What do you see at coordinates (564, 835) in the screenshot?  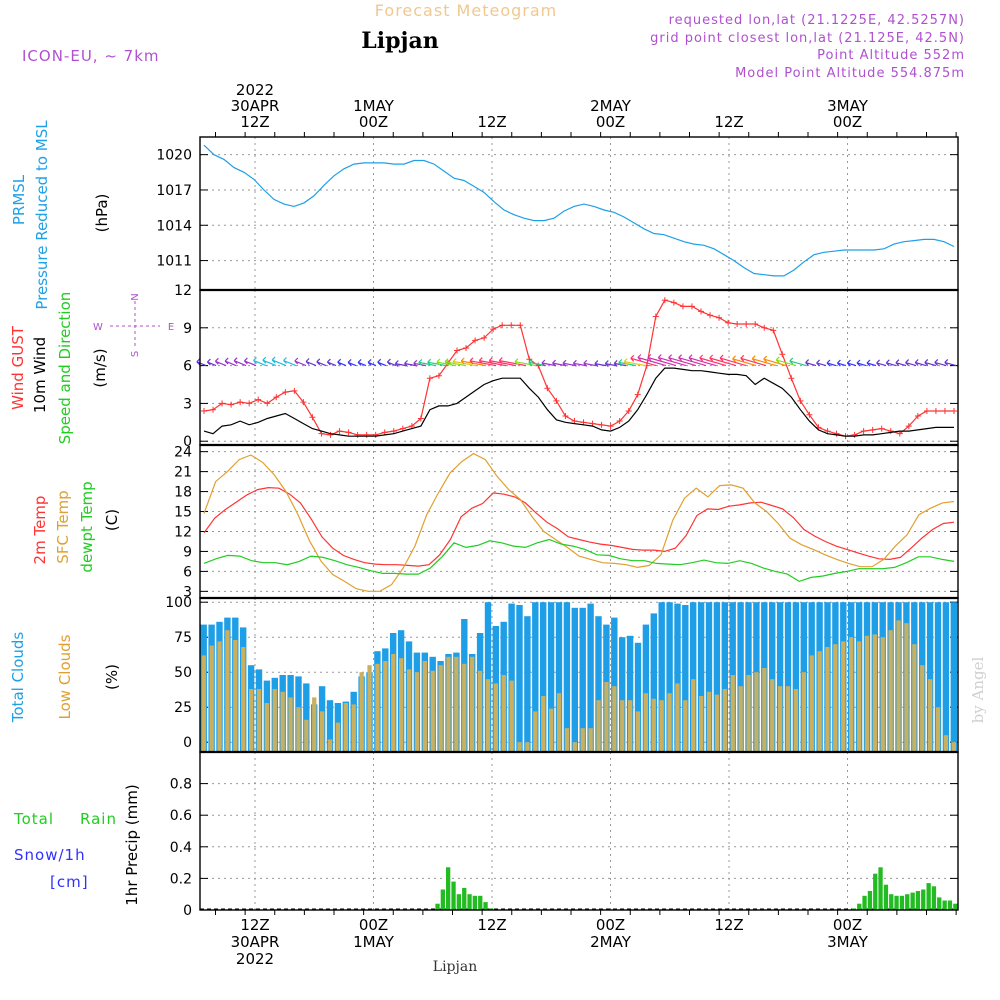 I see `precip-panel: 0 0.2 0.4 0.6 0.8` at bounding box center [564, 835].